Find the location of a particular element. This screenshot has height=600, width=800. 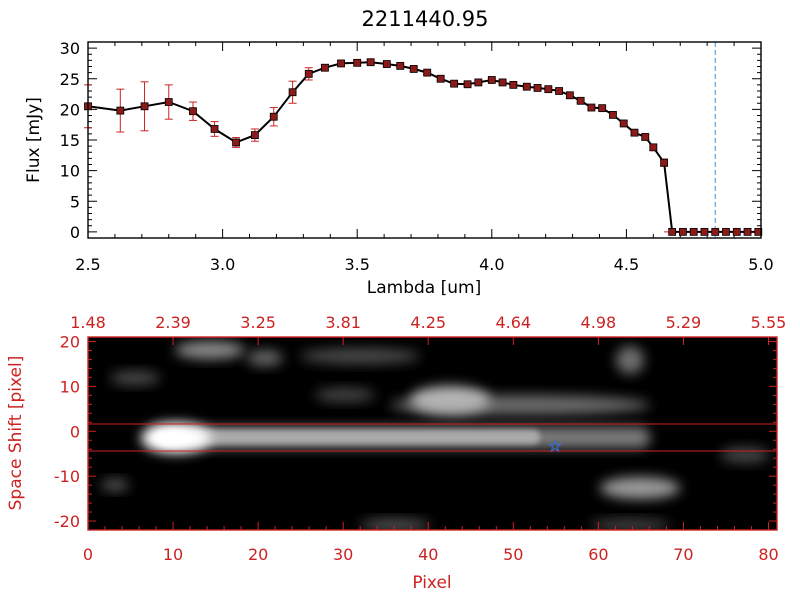

image-x-axis: 0 10 20 30 40 50 60 70 80 is located at coordinates (431, 543).